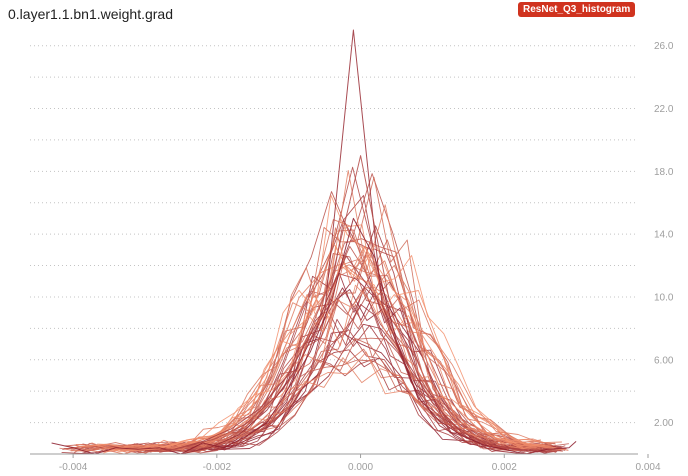  I want to click on y-tick-label: 22.0, so click(664, 109).